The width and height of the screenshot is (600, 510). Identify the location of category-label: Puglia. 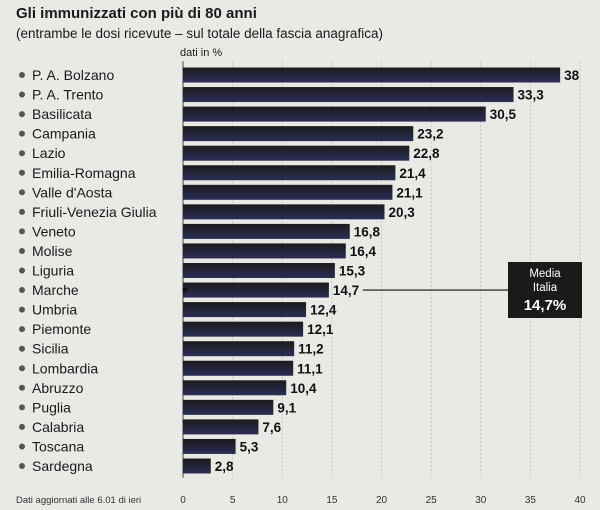
(51, 407).